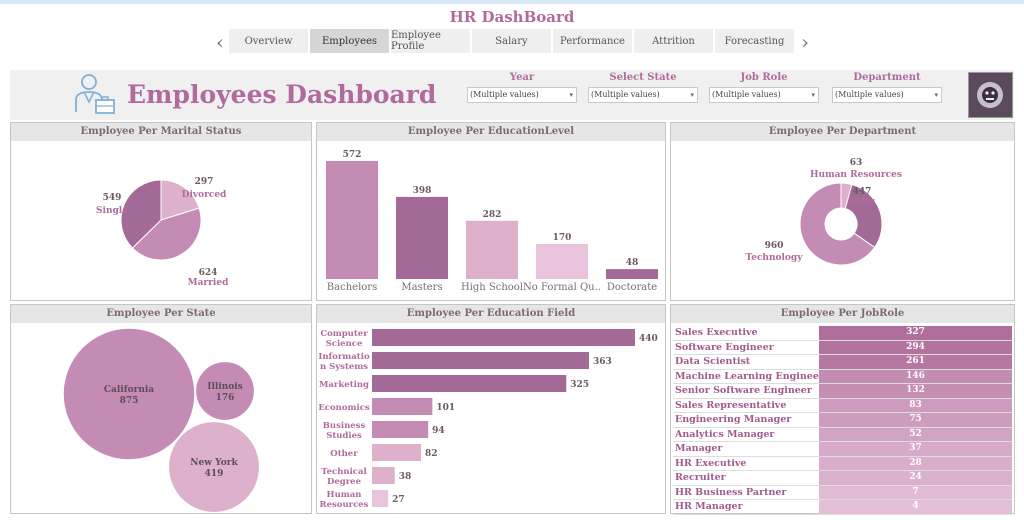 The image size is (1024, 520). I want to click on jobrole-value-cell: 261, so click(915, 362).